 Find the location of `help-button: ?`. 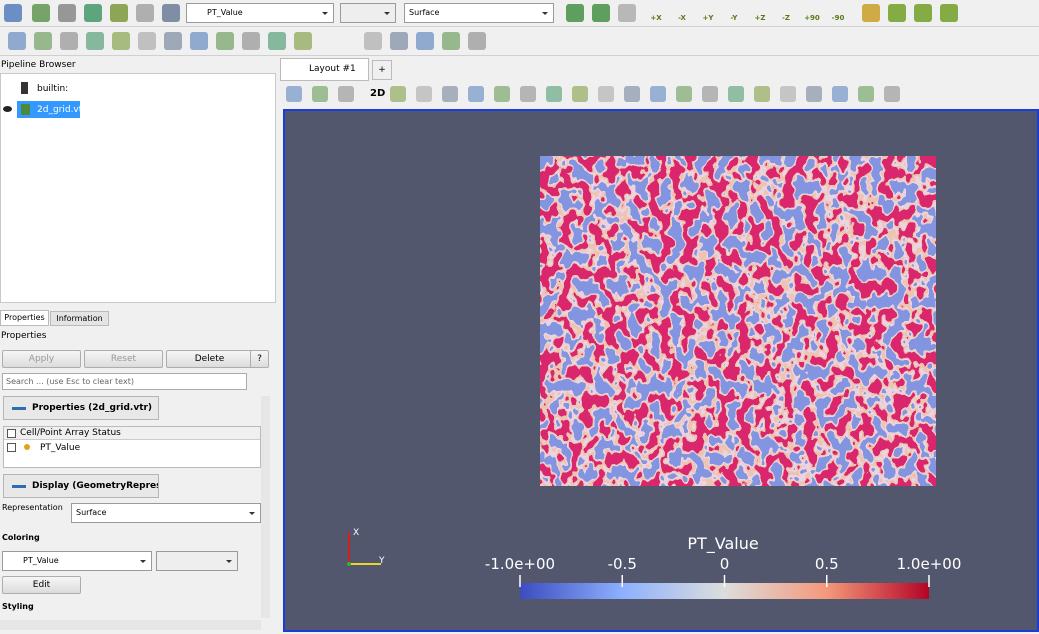

help-button: ? is located at coordinates (259, 359).